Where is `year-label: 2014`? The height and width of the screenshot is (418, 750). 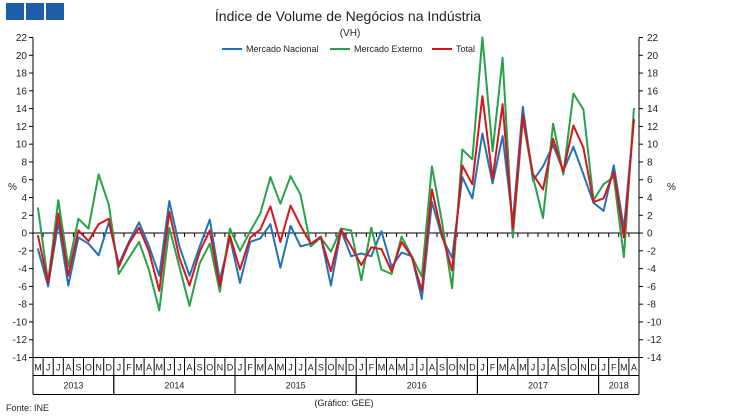
year-label: 2014 is located at coordinates (174, 386).